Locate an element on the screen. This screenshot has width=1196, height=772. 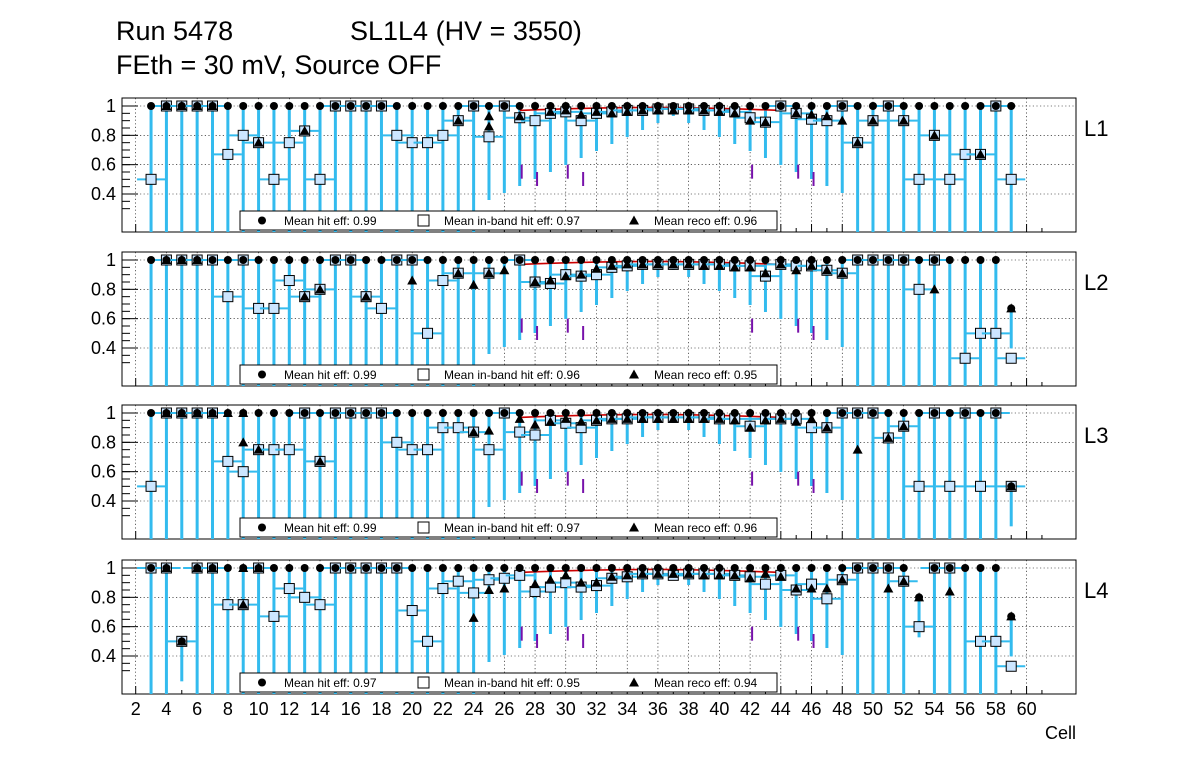
x-tick-label: 16 is located at coordinates (351, 709).